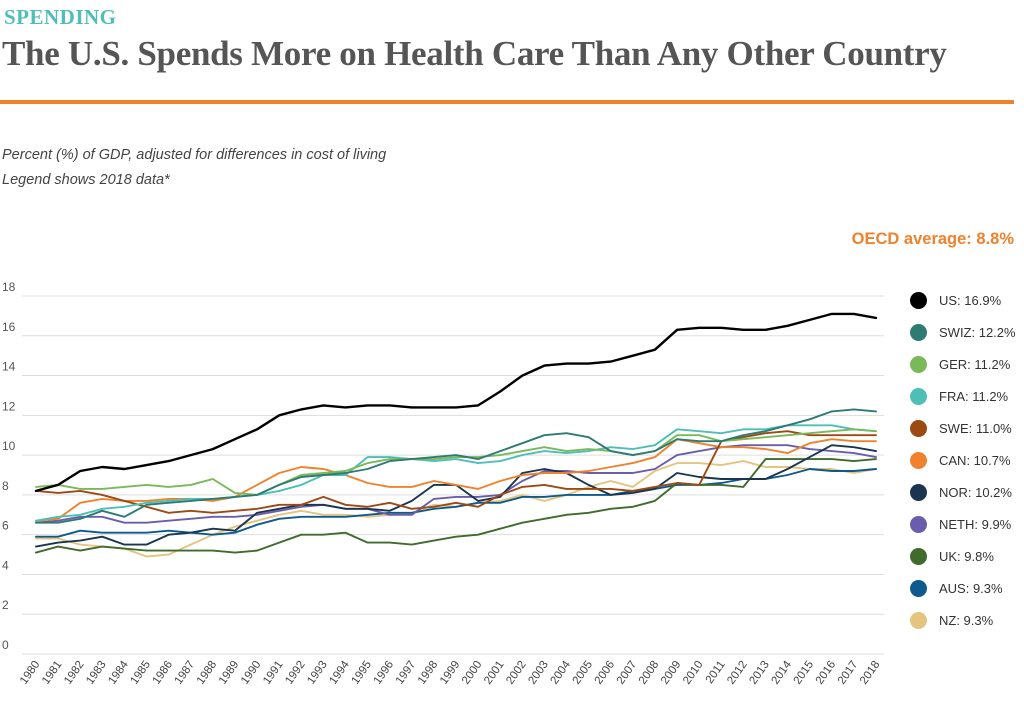  I want to click on legend-label: SWIZ: 12.2%, so click(977, 332).